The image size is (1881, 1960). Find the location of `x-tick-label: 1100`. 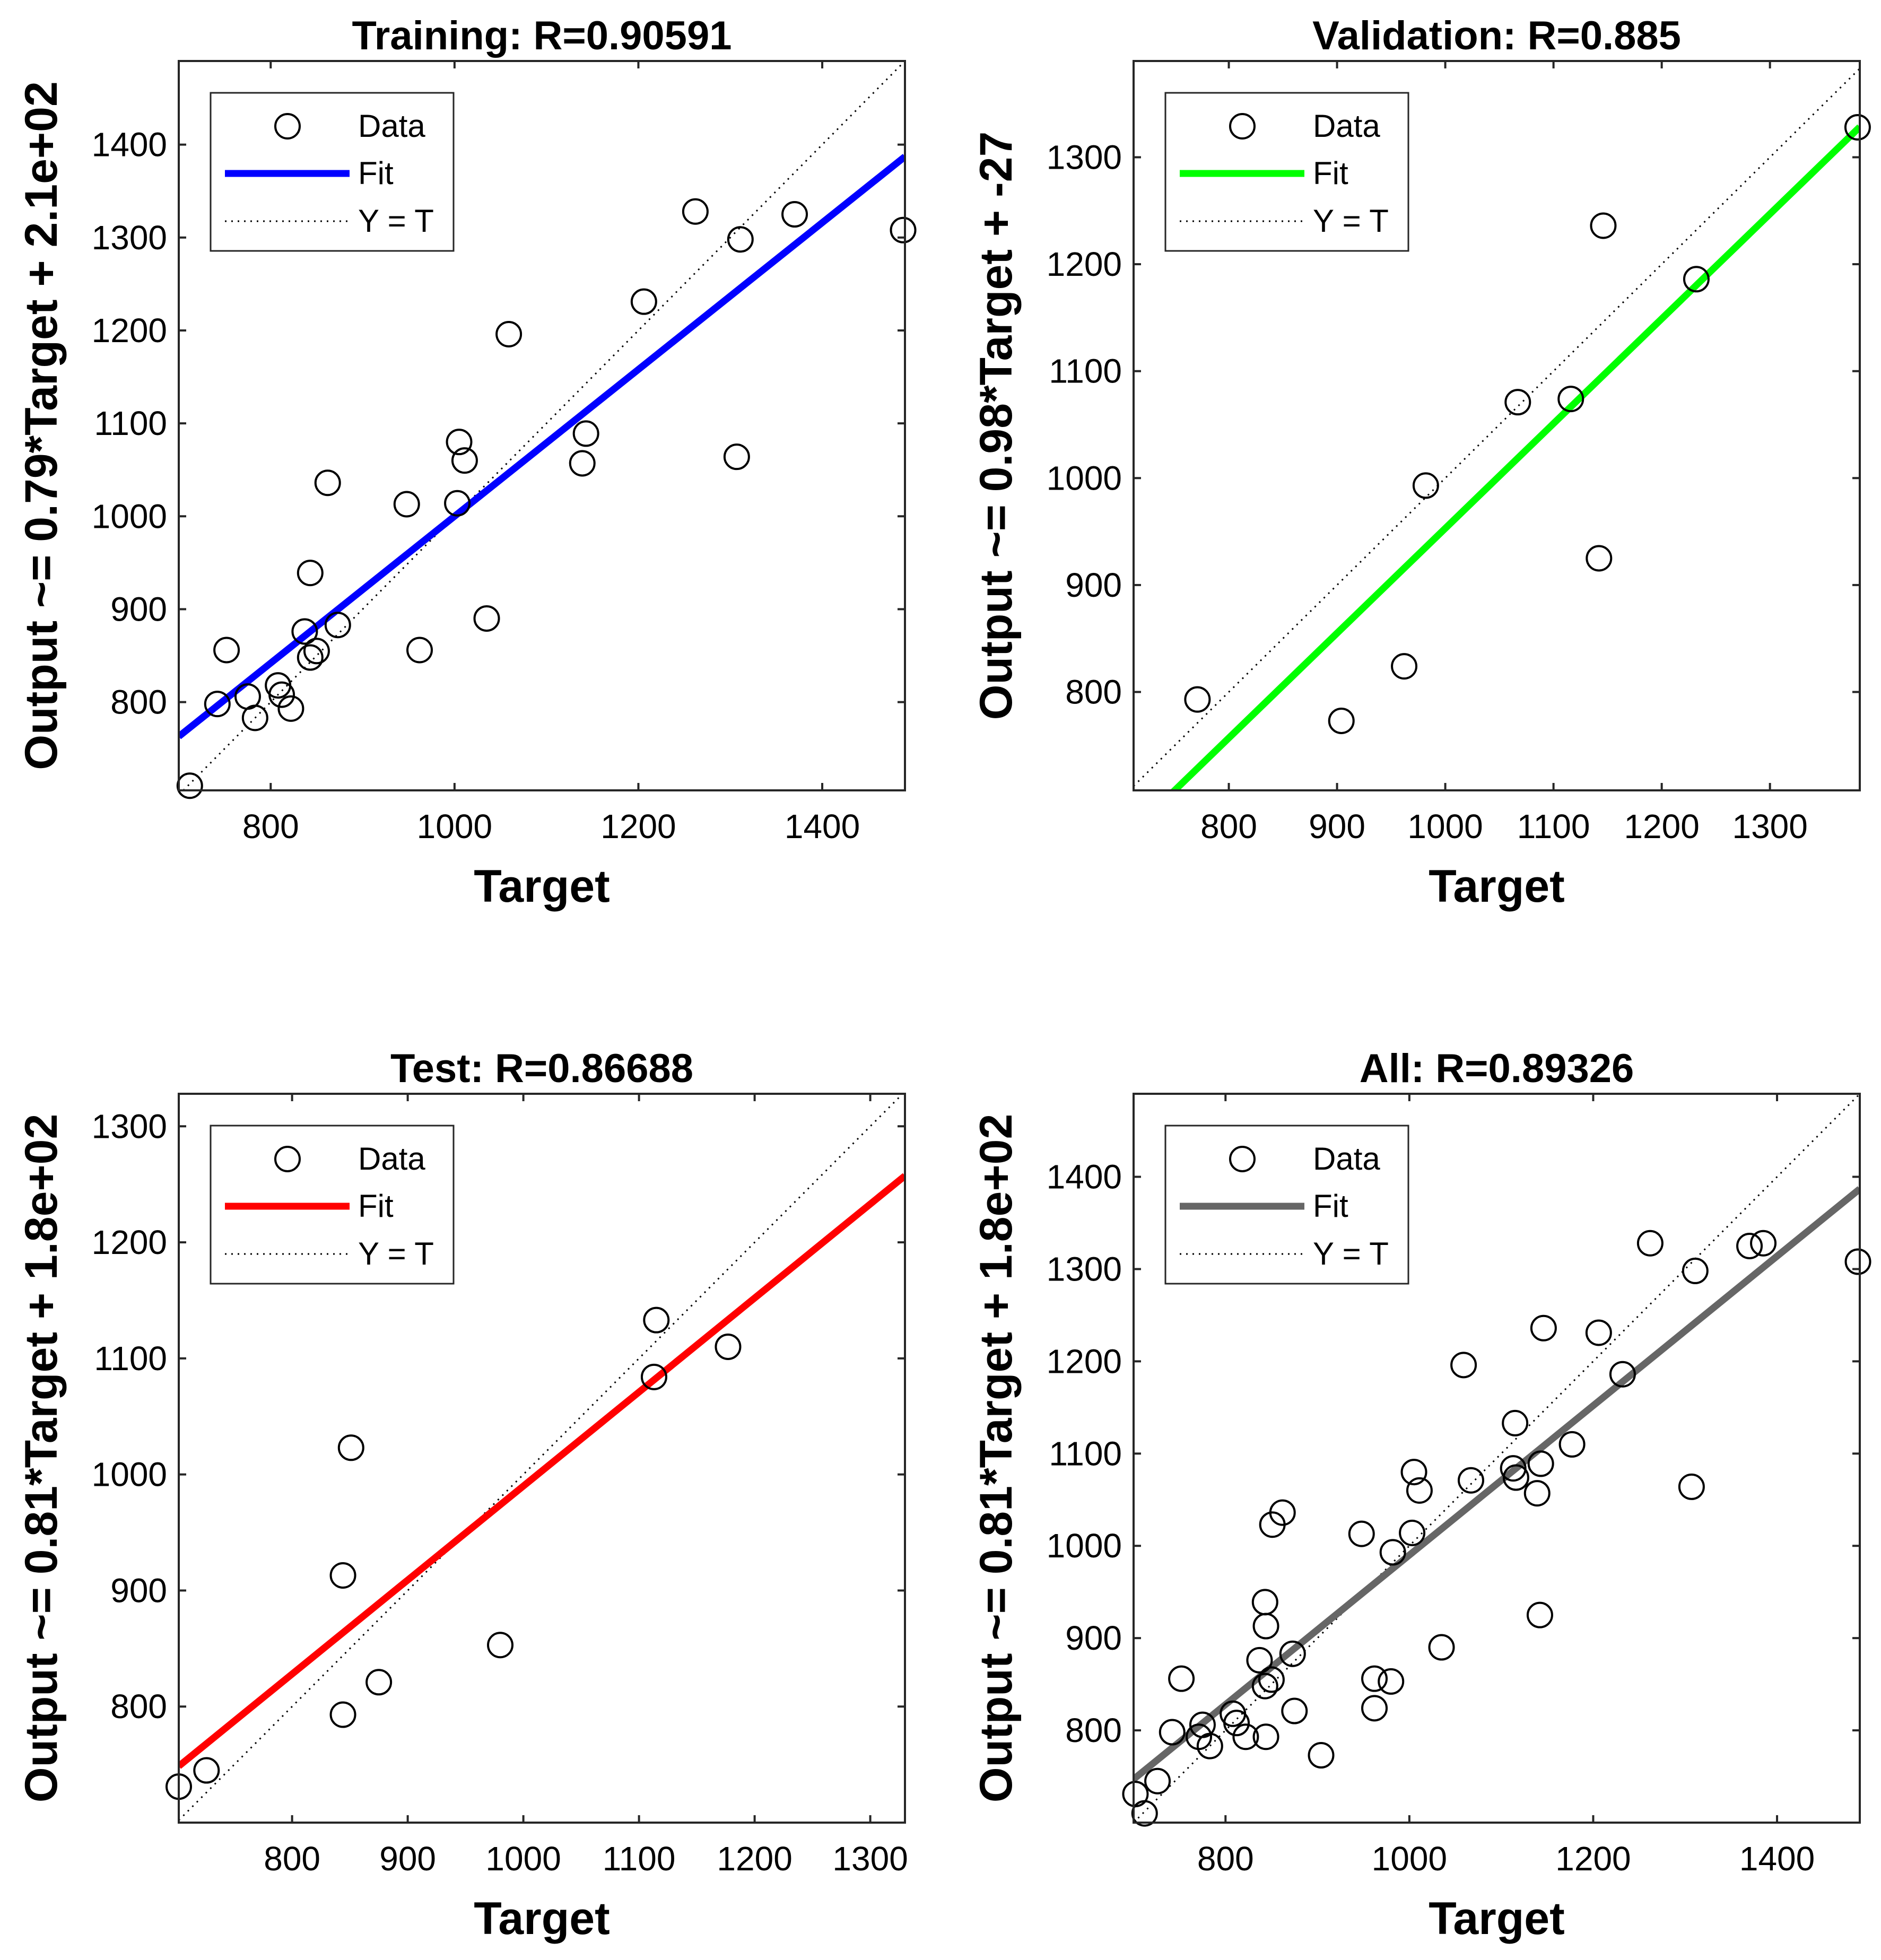

x-tick-label: 1100 is located at coordinates (639, 1859).